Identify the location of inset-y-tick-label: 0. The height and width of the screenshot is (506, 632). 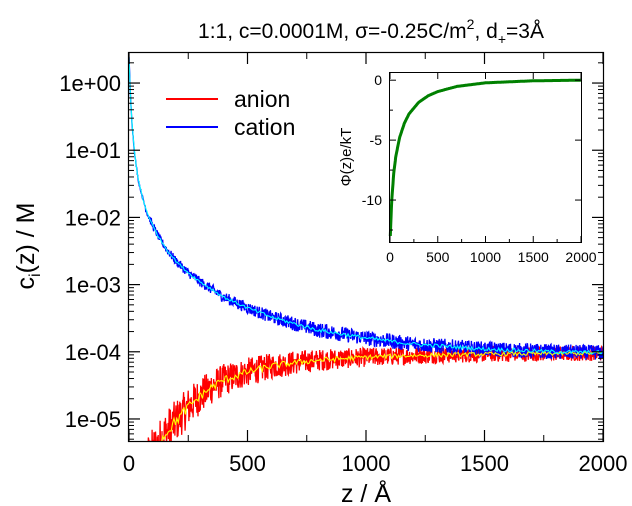
(378, 80).